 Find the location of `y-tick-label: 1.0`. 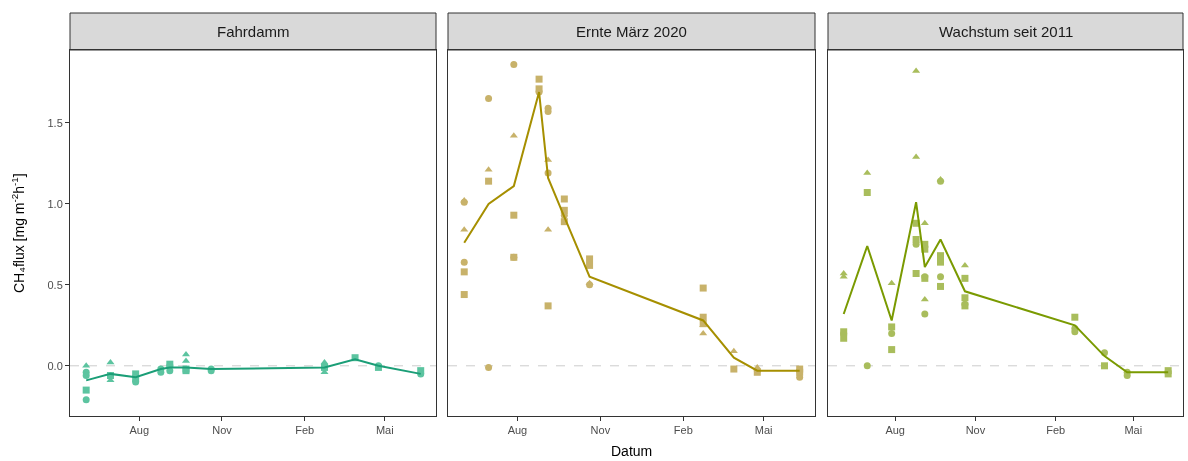

y-tick-label: 1.0 is located at coordinates (55, 203).